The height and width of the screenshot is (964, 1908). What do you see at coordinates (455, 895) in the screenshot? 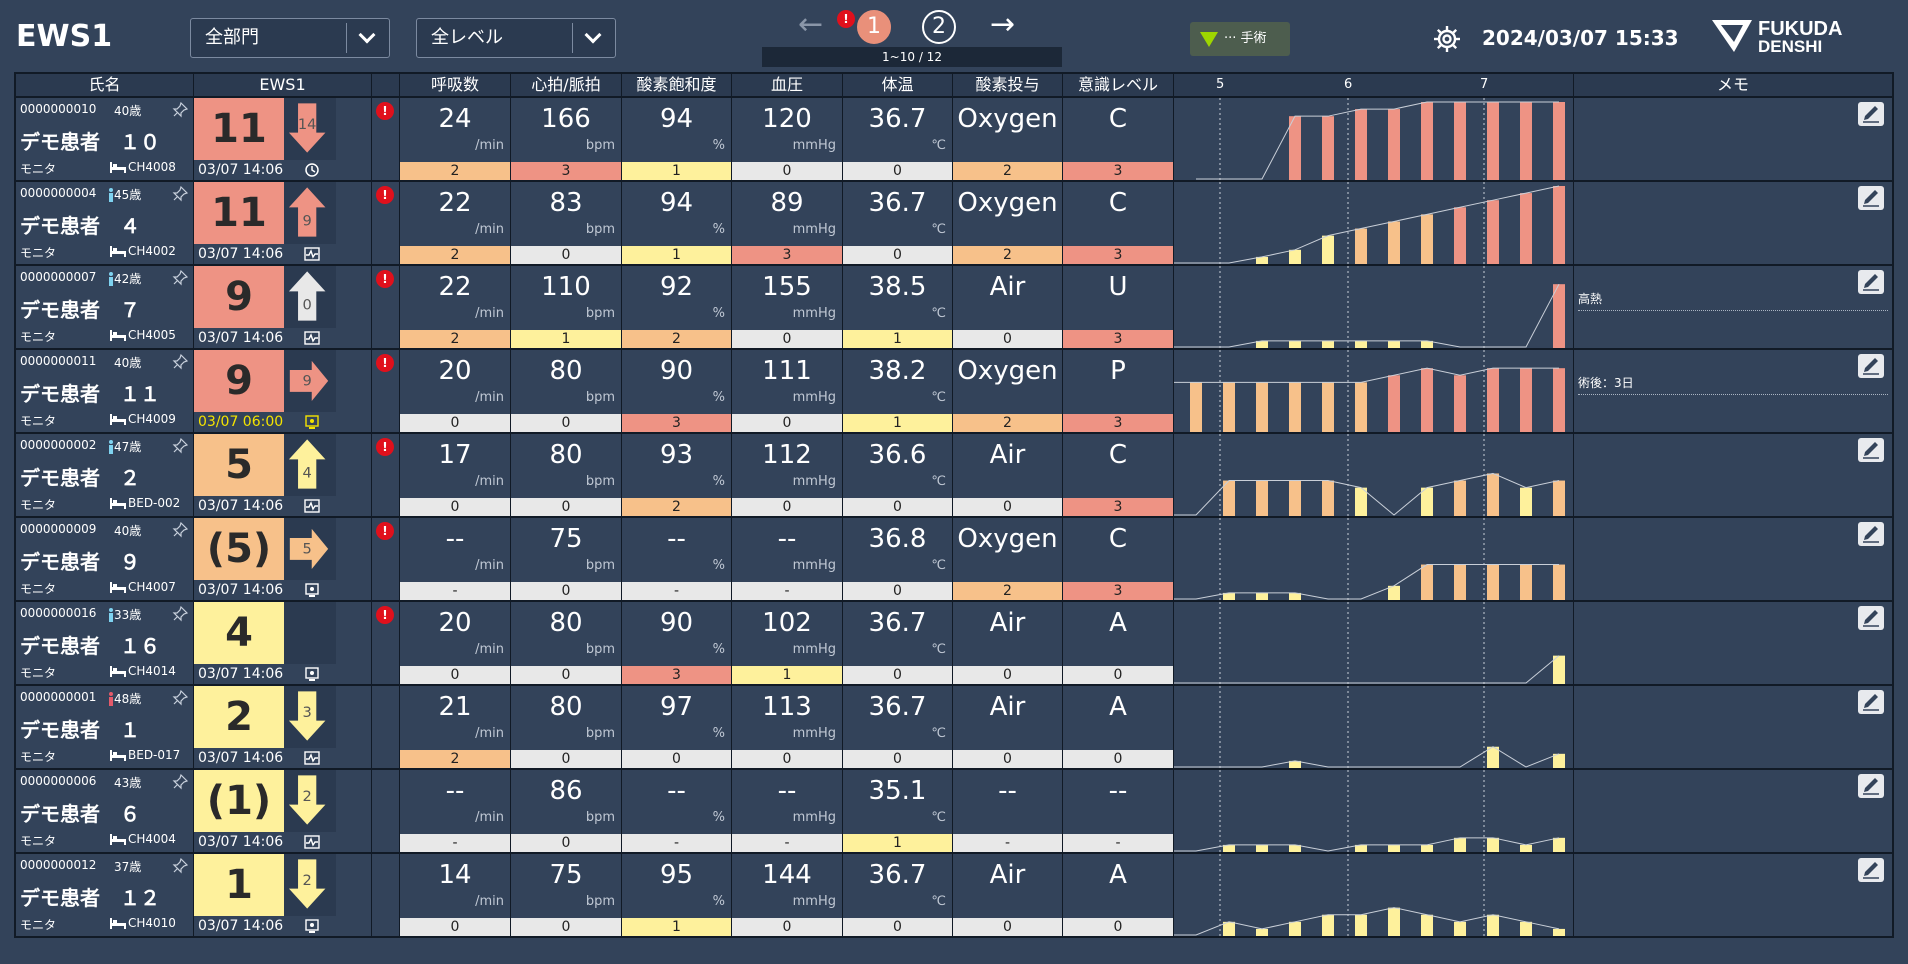
I see `vital-rr-cell: 14/min 0` at bounding box center [455, 895].